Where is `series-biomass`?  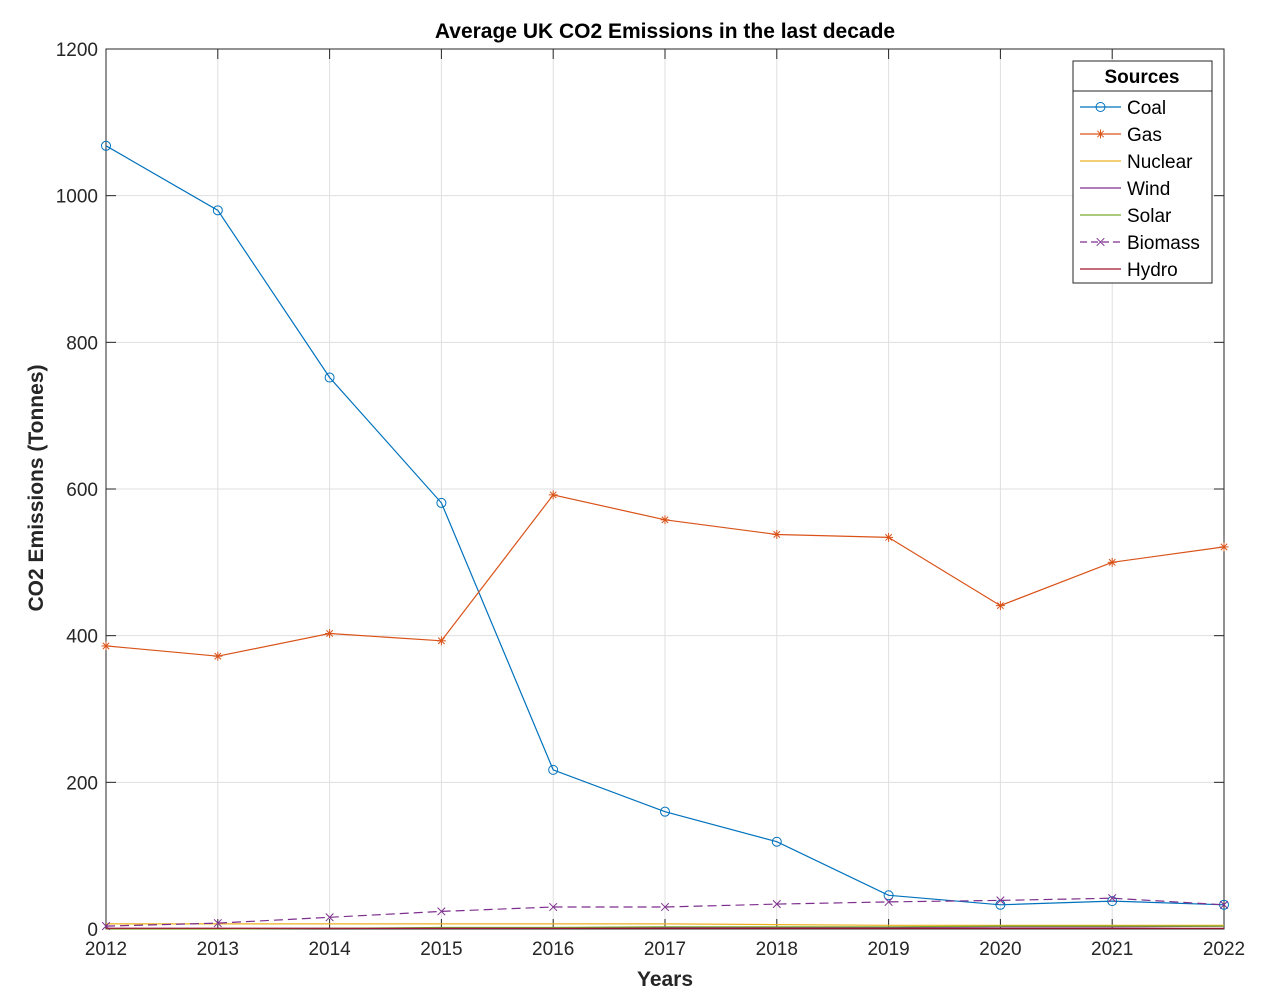
series-biomass is located at coordinates (665, 912).